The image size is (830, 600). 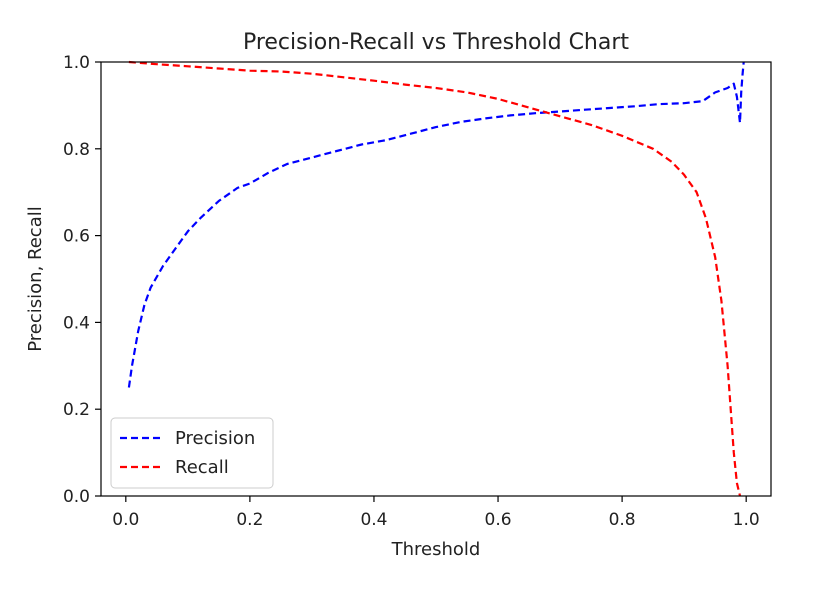 What do you see at coordinates (76, 237) in the screenshot?
I see `y-tick-label: 0.6` at bounding box center [76, 237].